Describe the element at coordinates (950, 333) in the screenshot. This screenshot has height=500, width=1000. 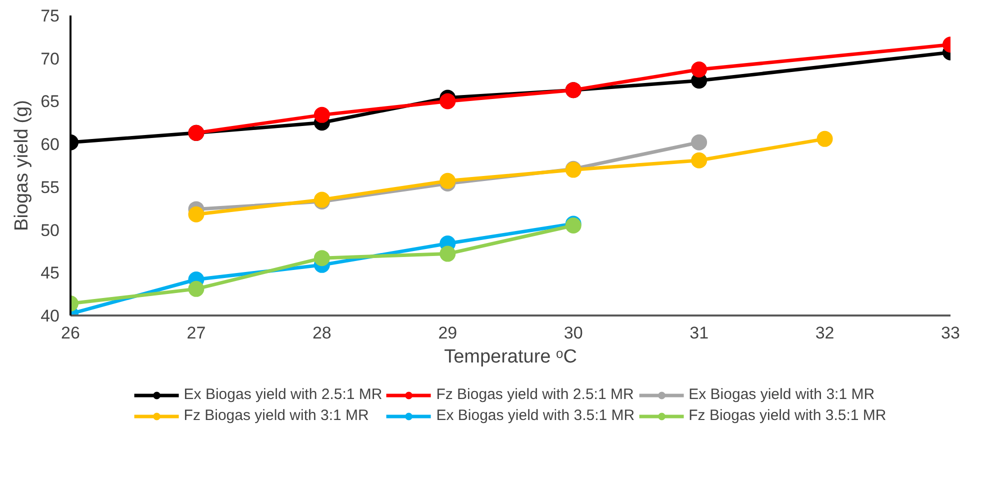
I see `x-tick-label: 33` at that location.